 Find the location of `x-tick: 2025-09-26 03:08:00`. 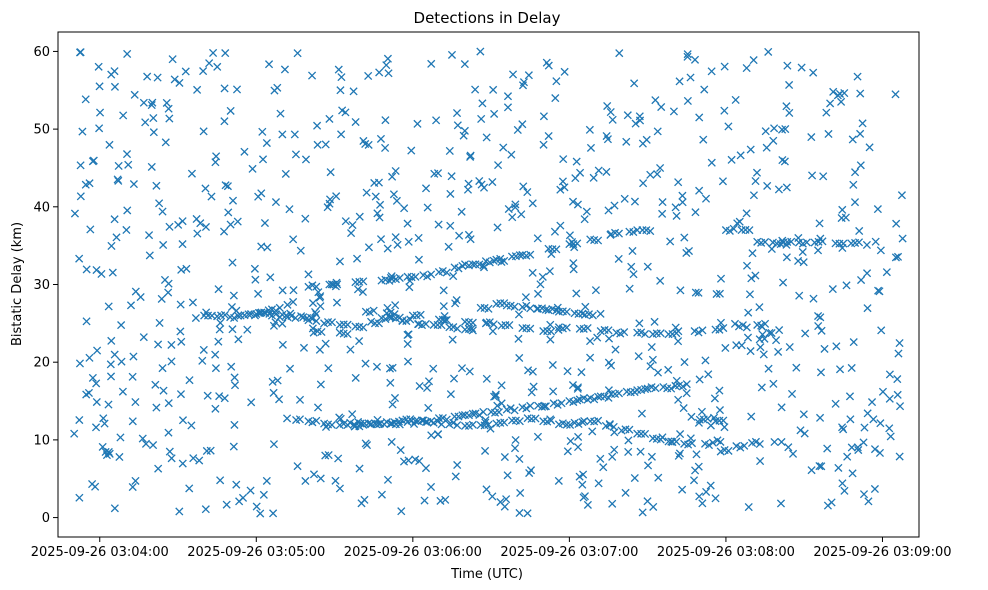

x-tick: 2025-09-26 03:08:00 is located at coordinates (726, 548).